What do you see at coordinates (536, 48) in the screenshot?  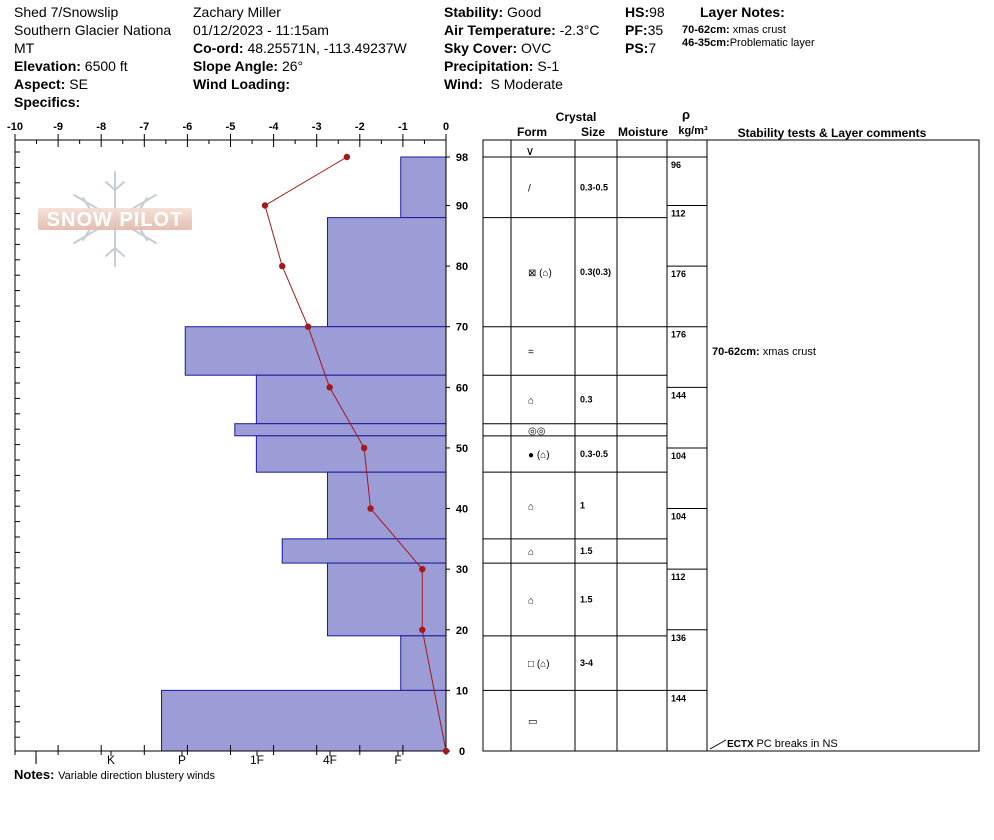 I see `sky-value: OVC` at bounding box center [536, 48].